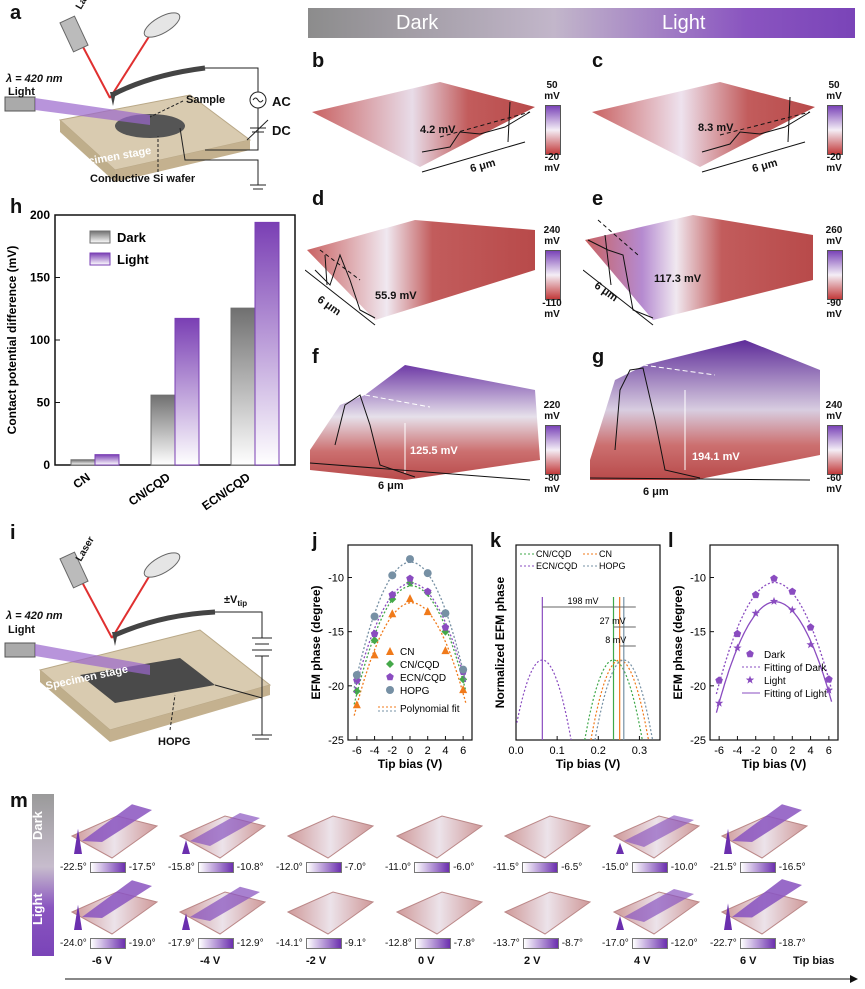 The height and width of the screenshot is (989, 865). Describe the element at coordinates (553, 130) in the screenshot. I see `b-colorbar` at that location.